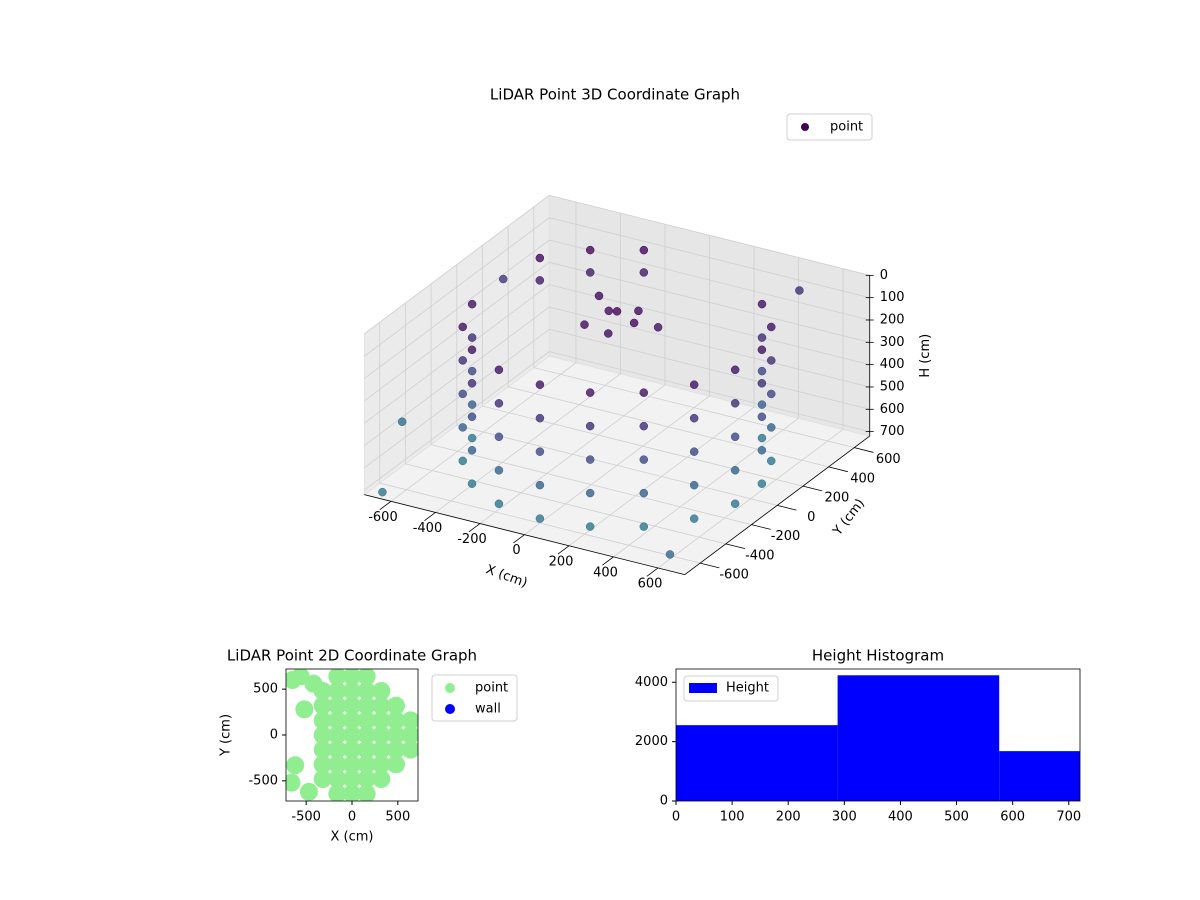 The image size is (1200, 900). I want to click on x-tick-label: 700, so click(1068, 817).